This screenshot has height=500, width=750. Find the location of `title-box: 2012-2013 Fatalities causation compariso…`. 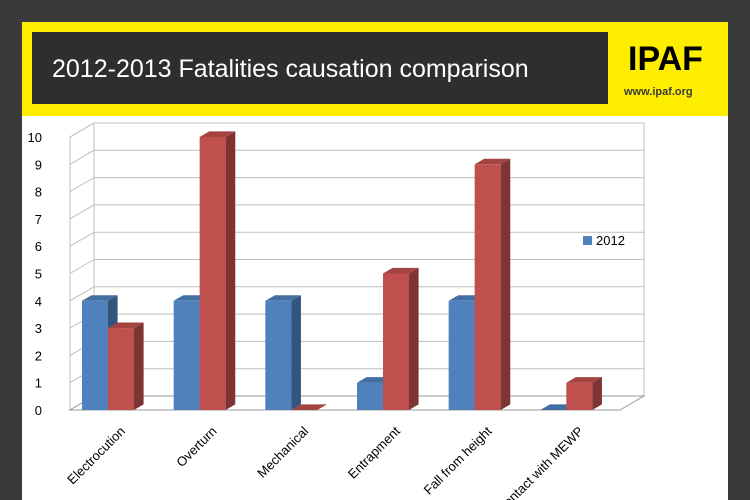

title-box: 2012-2013 Fatalities causation compariso… is located at coordinates (320, 68).